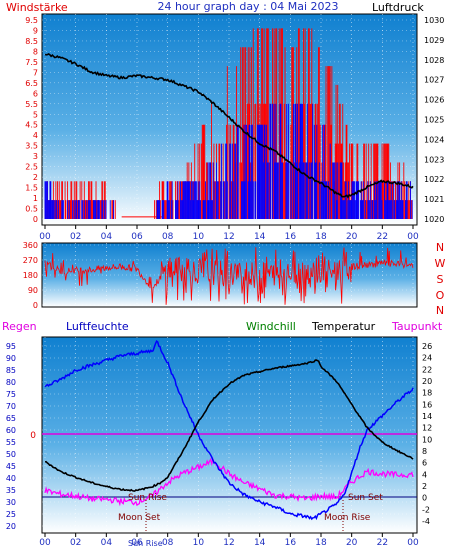  What do you see at coordinates (30, 260) in the screenshot?
I see `direction-tick-label: 270` at bounding box center [30, 260].